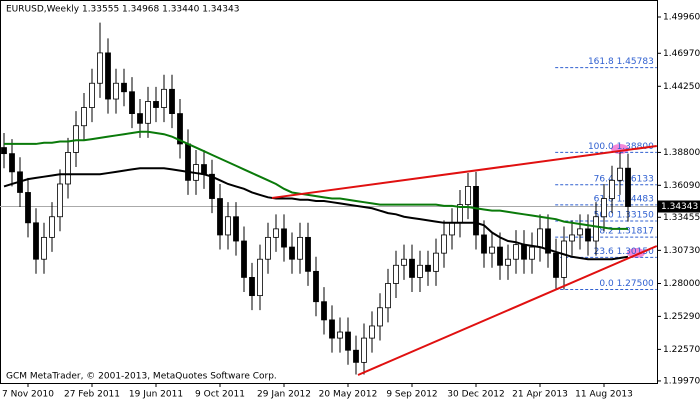  What do you see at coordinates (624, 179) in the screenshot?
I see `fibo-label: 76.4 1.36133` at bounding box center [624, 179].